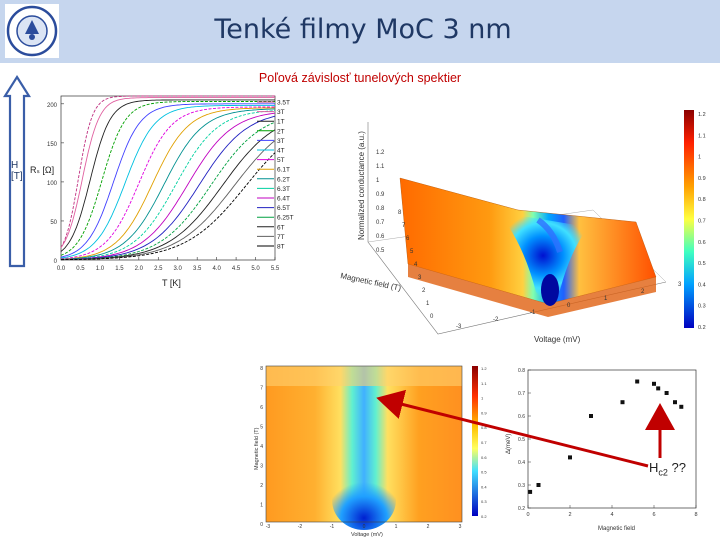 Image resolution: width=720 pixels, height=540 pixels. I want to click on map-xtick-label: 0, so click(364, 527).